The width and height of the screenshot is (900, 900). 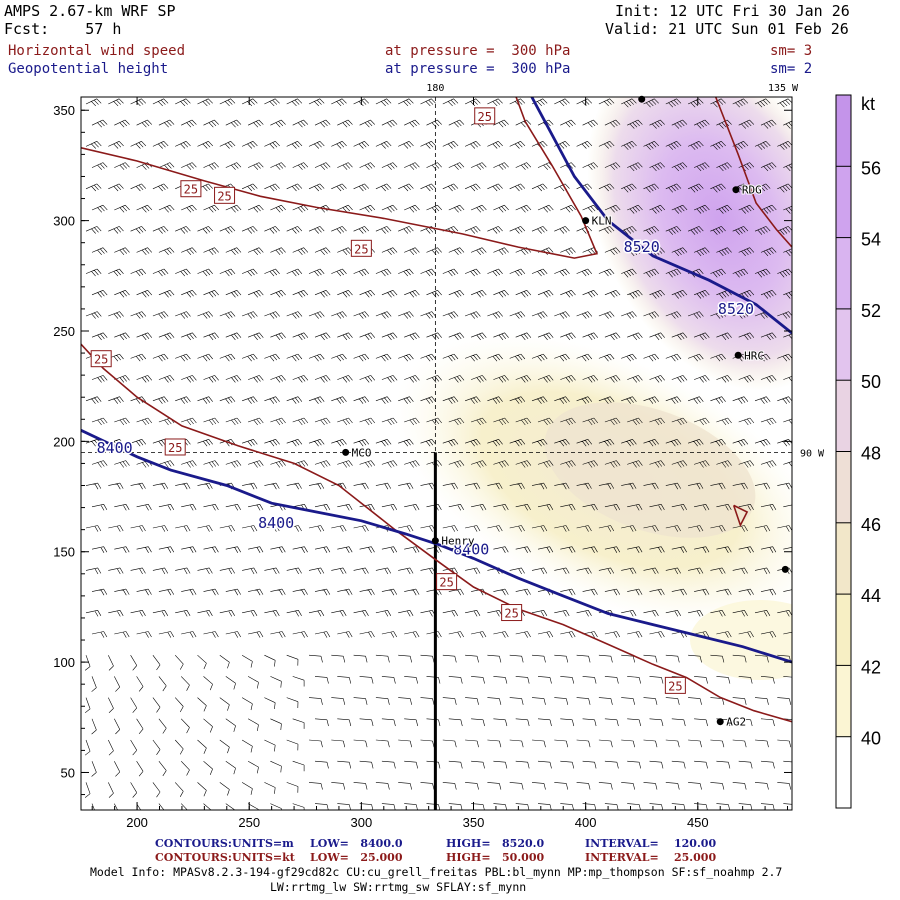 What do you see at coordinates (871, 596) in the screenshot?
I see `colorbar-label: 44` at bounding box center [871, 596].